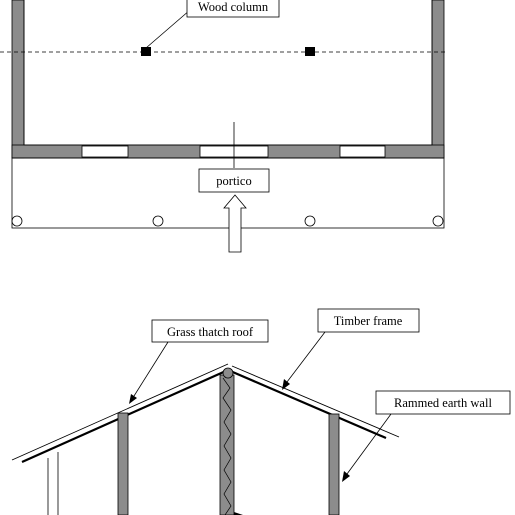 This screenshot has width=515, height=515. Describe the element at coordinates (310, 51) in the screenshot. I see `wood-column-marker-right` at that location.